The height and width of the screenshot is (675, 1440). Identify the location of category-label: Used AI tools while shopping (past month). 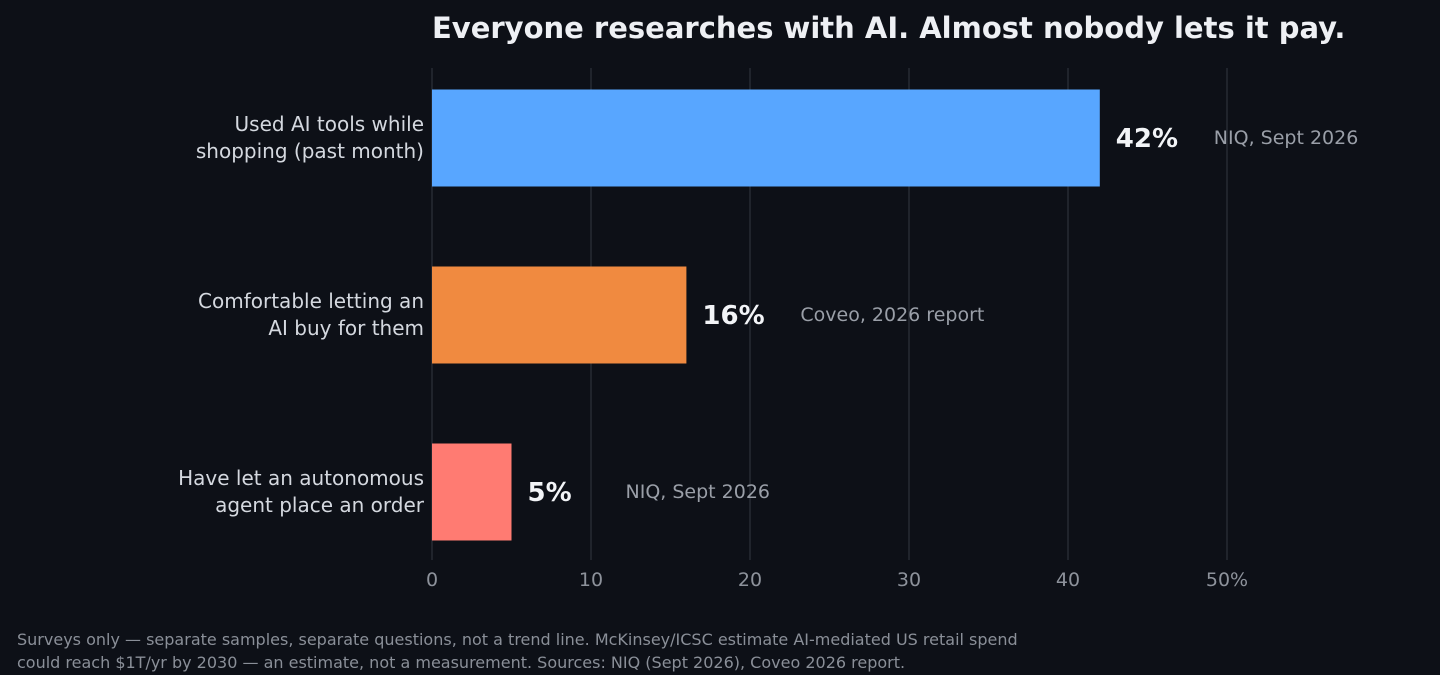
(310, 137).